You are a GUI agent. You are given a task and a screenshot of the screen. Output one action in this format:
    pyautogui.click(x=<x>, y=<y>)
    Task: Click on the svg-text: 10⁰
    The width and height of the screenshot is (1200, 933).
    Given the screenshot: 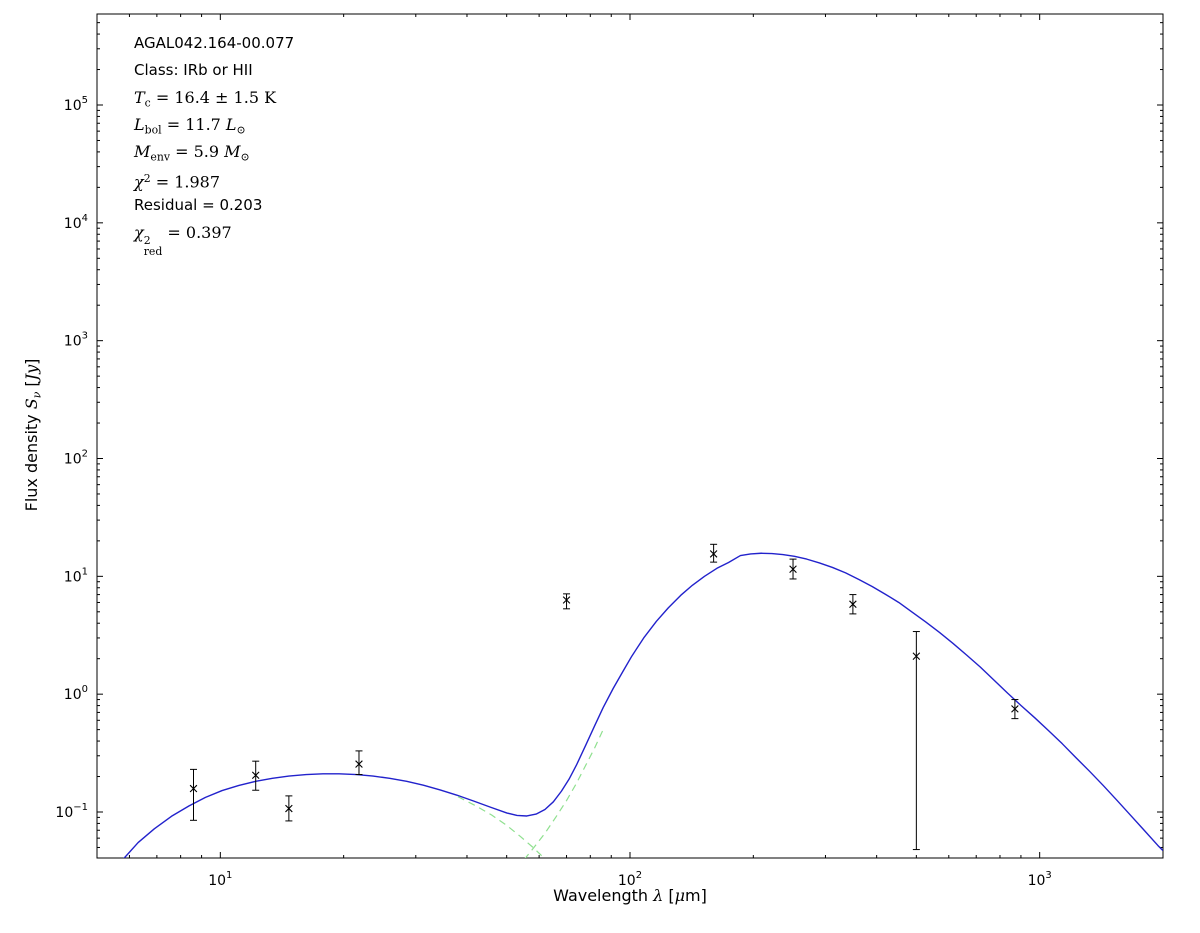 What is the action you would take?
    pyautogui.click(x=76, y=693)
    